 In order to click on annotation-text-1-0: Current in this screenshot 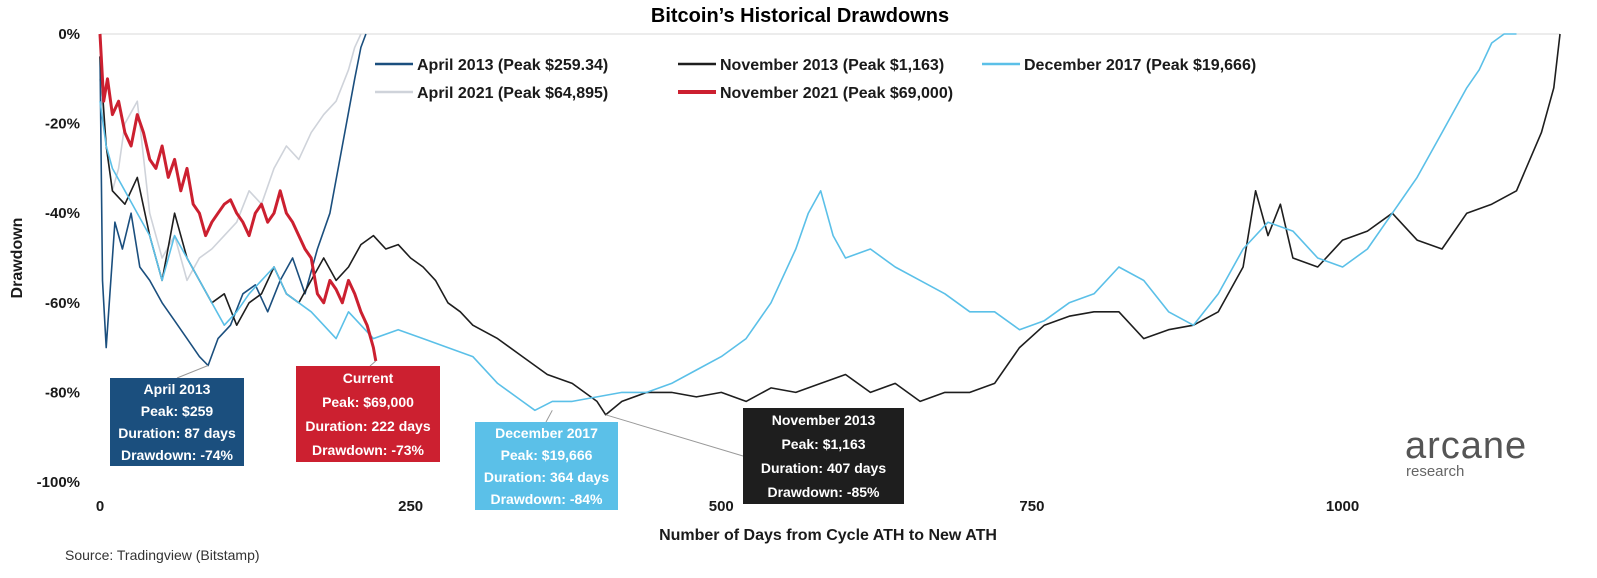, I will do `click(368, 378)`.